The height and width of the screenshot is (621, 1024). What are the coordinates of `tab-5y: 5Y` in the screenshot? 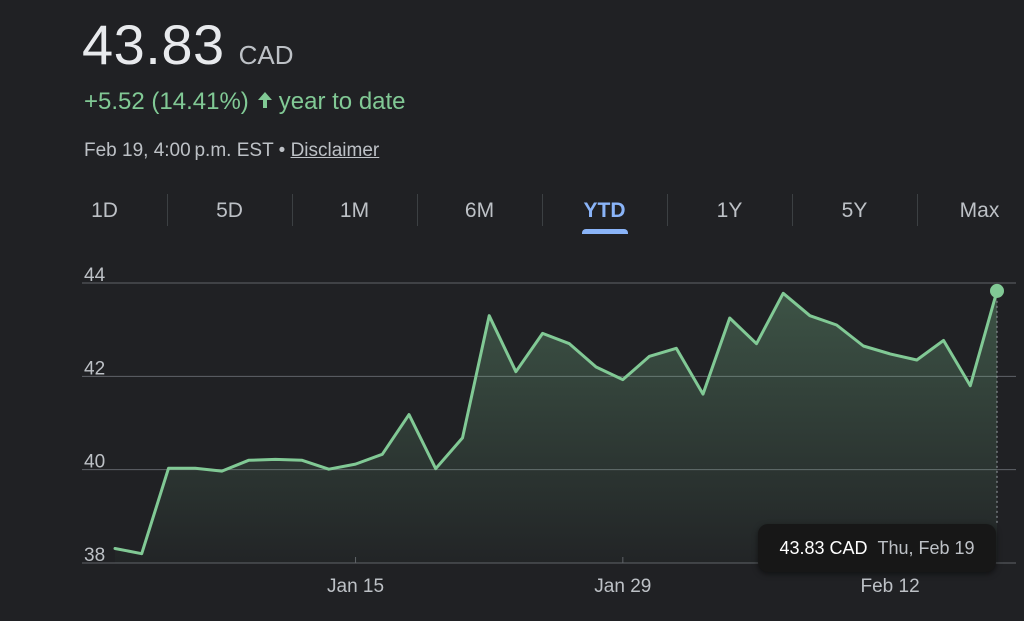 It's located at (854, 214).